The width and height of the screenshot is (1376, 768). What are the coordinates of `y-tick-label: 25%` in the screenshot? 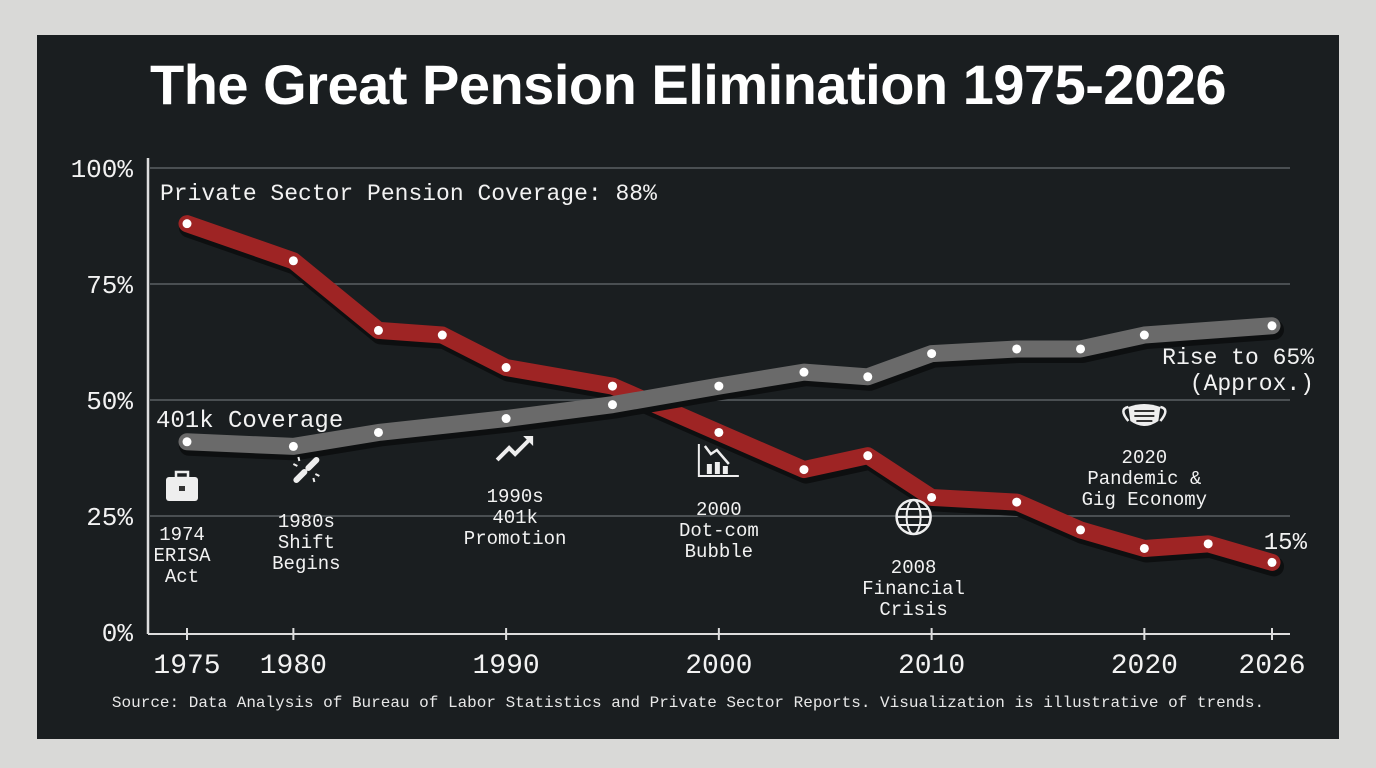 It's located at (109, 518).